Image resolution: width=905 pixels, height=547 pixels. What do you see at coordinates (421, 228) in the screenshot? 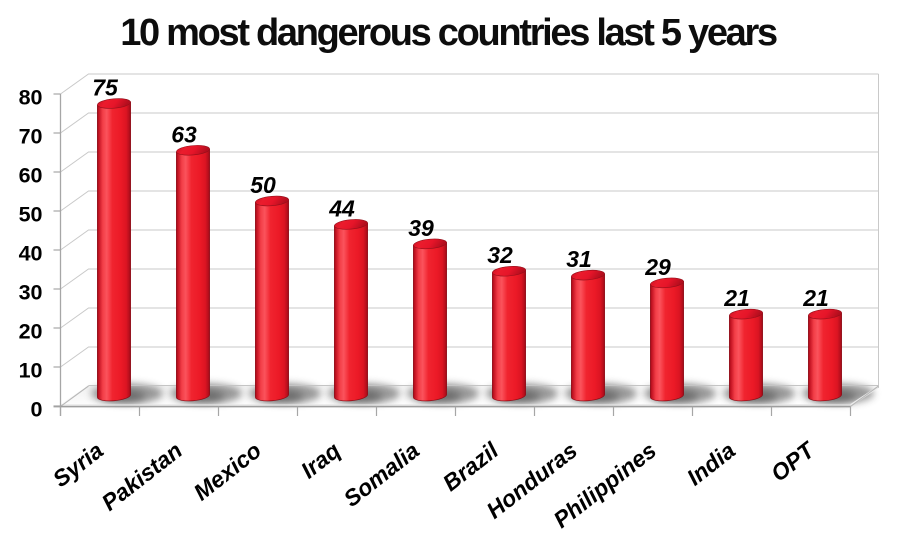
I see `svg-text: 39` at bounding box center [421, 228].